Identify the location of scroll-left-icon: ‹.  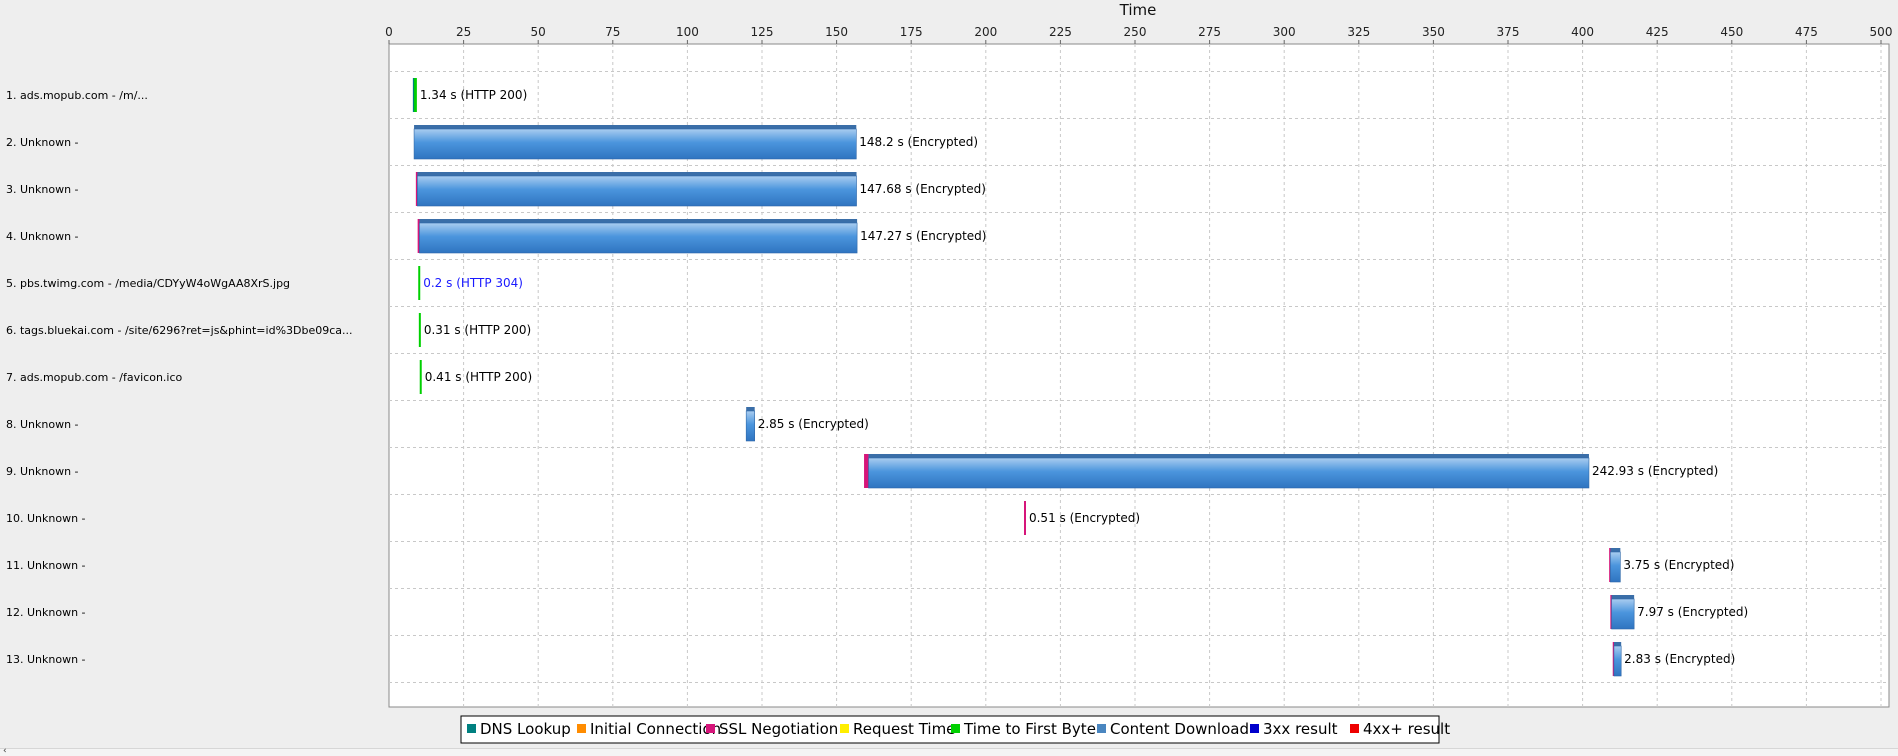
(5, 751).